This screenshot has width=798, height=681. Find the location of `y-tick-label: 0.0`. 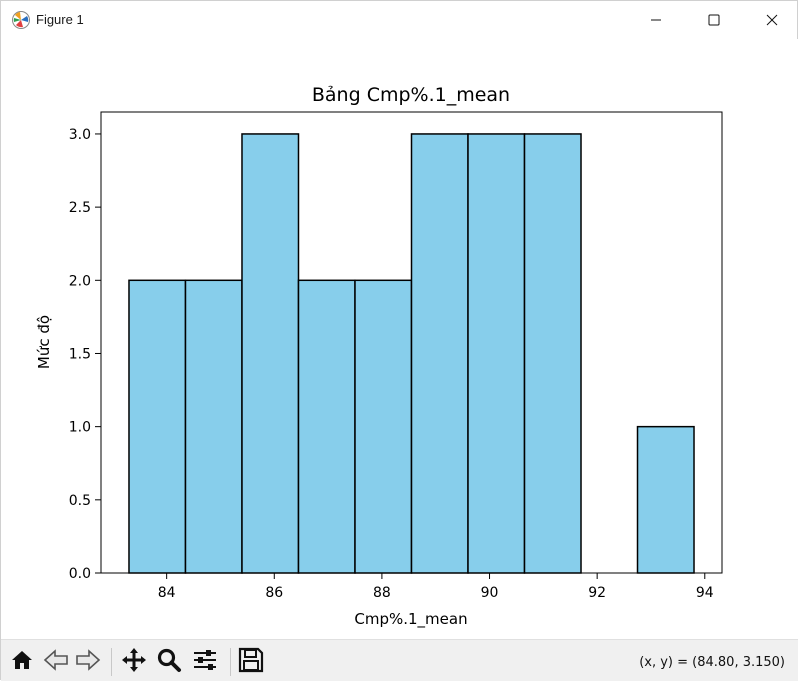

y-tick-label: 0.0 is located at coordinates (80, 574).